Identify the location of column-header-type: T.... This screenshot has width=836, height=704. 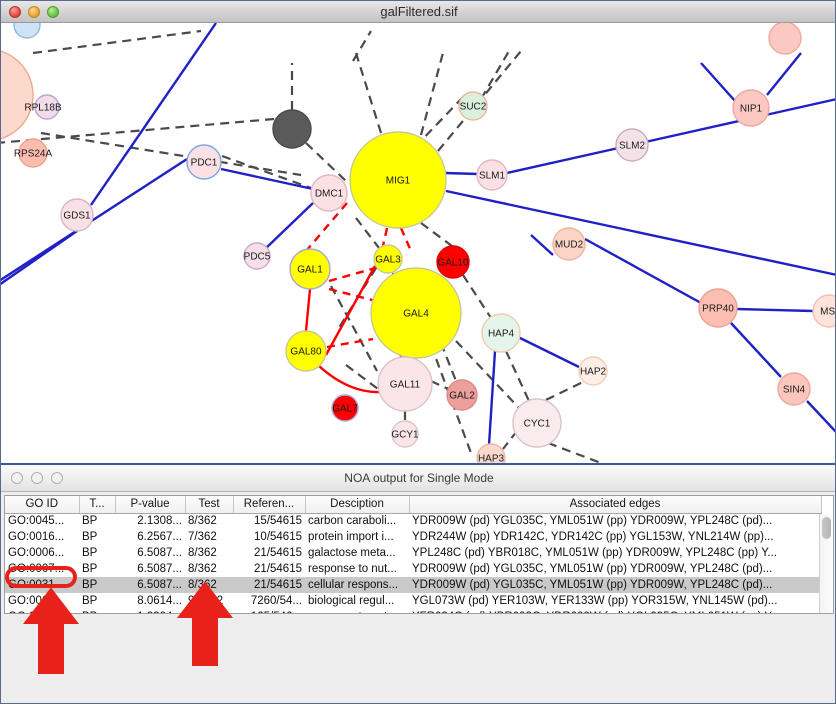
(97, 505).